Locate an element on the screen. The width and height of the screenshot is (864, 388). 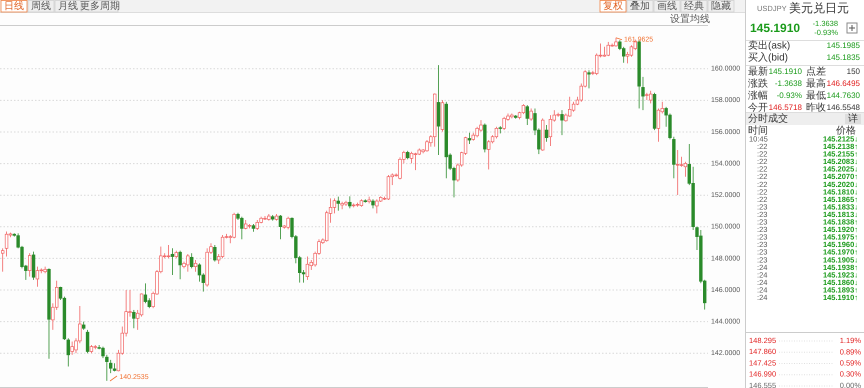
text: 145.1985 is located at coordinates (843, 45).